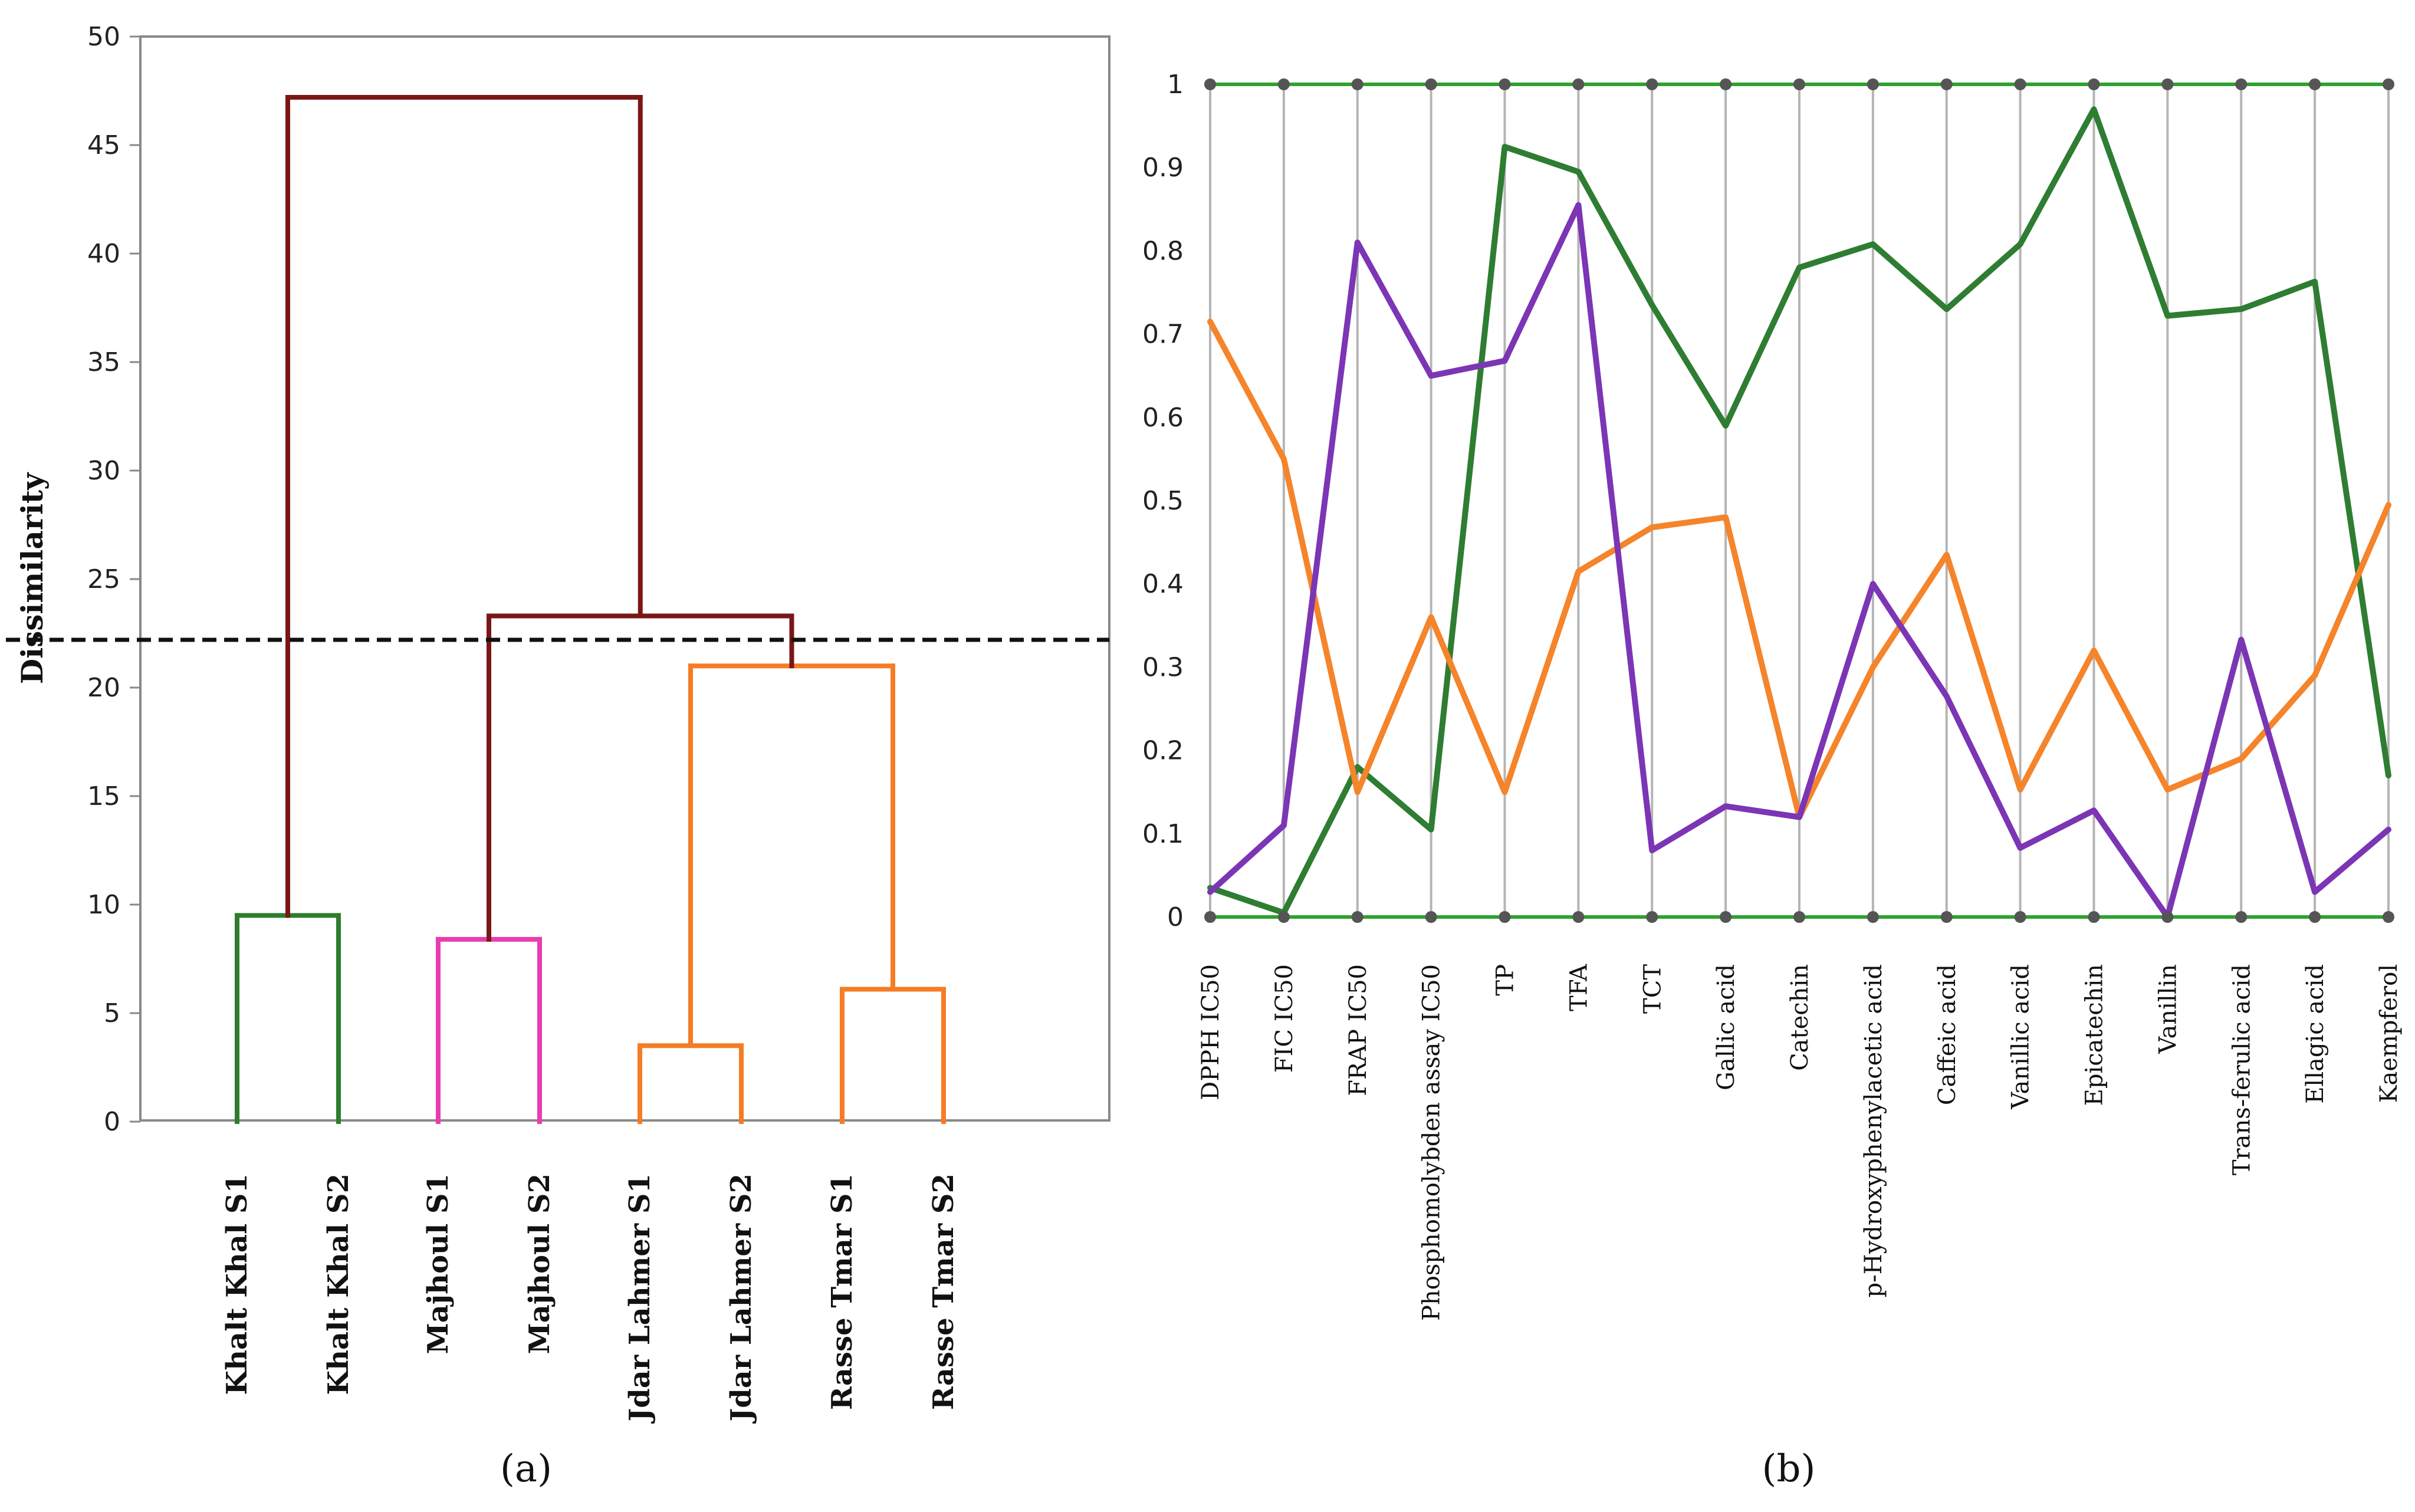 The width and height of the screenshot is (2415, 1512). Describe the element at coordinates (1505, 980) in the screenshot. I see `category-label: TP` at that location.